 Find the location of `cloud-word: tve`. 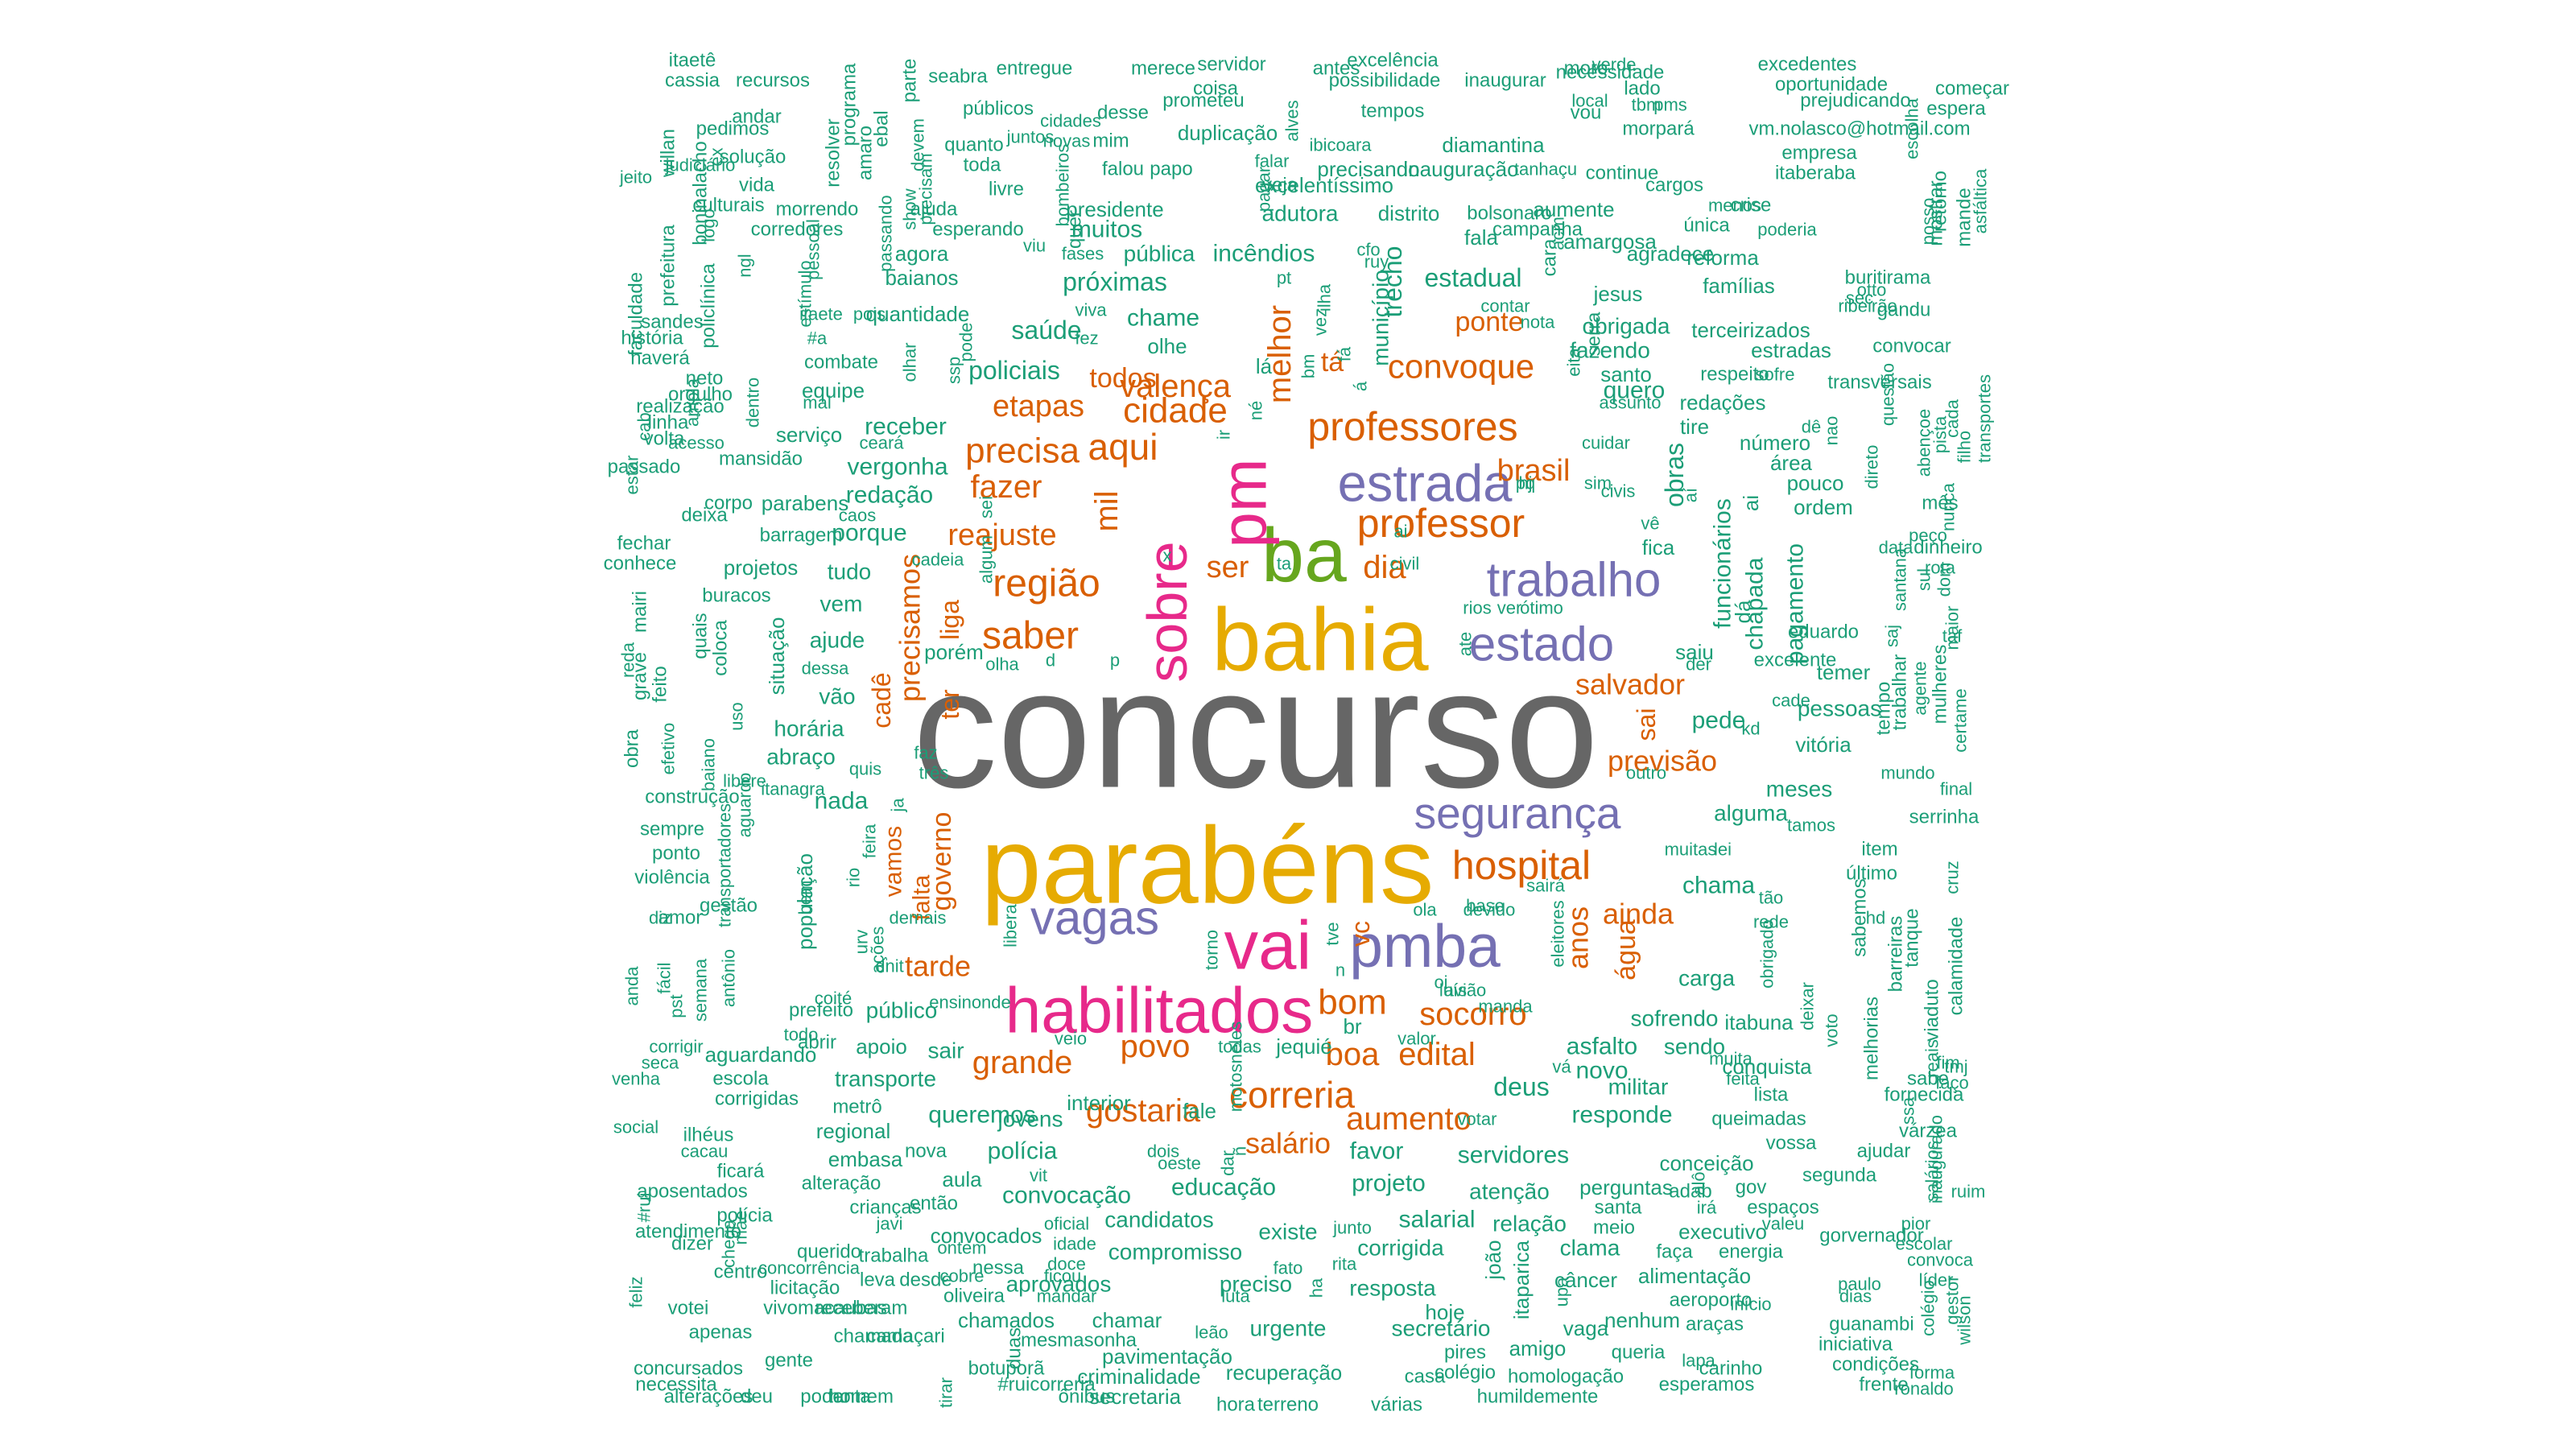

cloud-word: tve is located at coordinates (1333, 933).